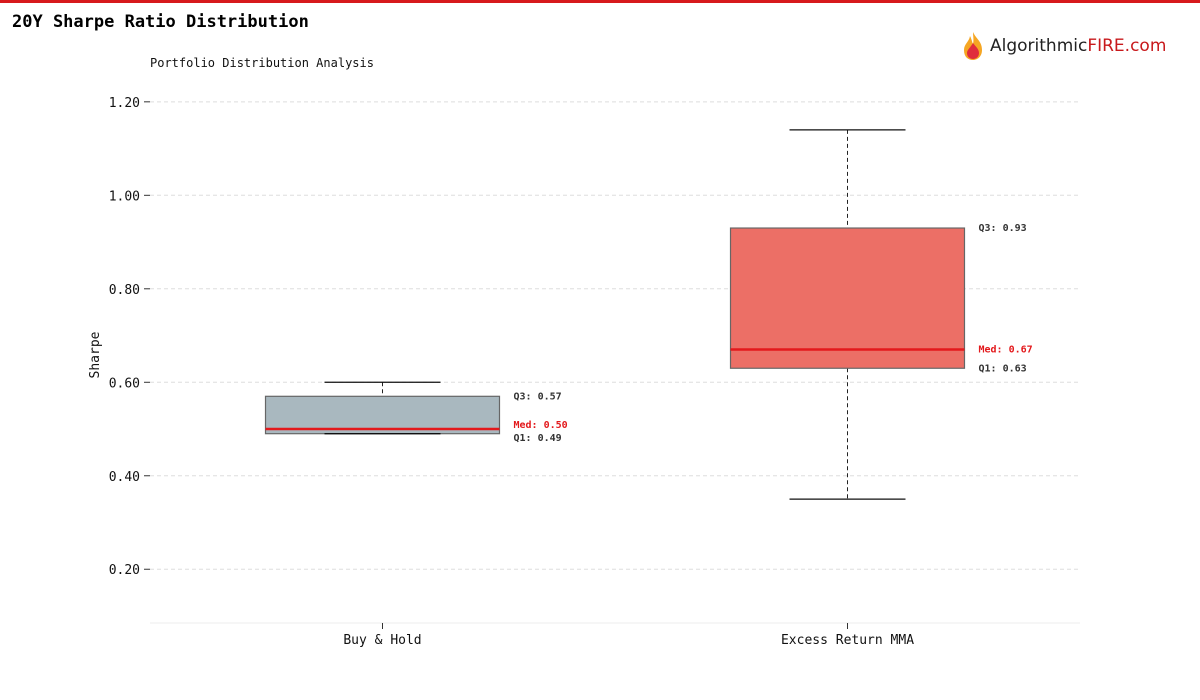 The height and width of the screenshot is (700, 1200). Describe the element at coordinates (538, 438) in the screenshot. I see `q1-label: Q1: 0.49` at that location.